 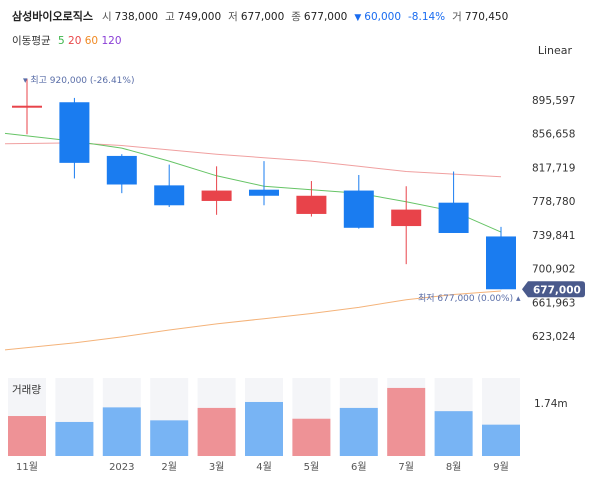 I want to click on y-tick-label: 661,963, so click(x=553, y=303).